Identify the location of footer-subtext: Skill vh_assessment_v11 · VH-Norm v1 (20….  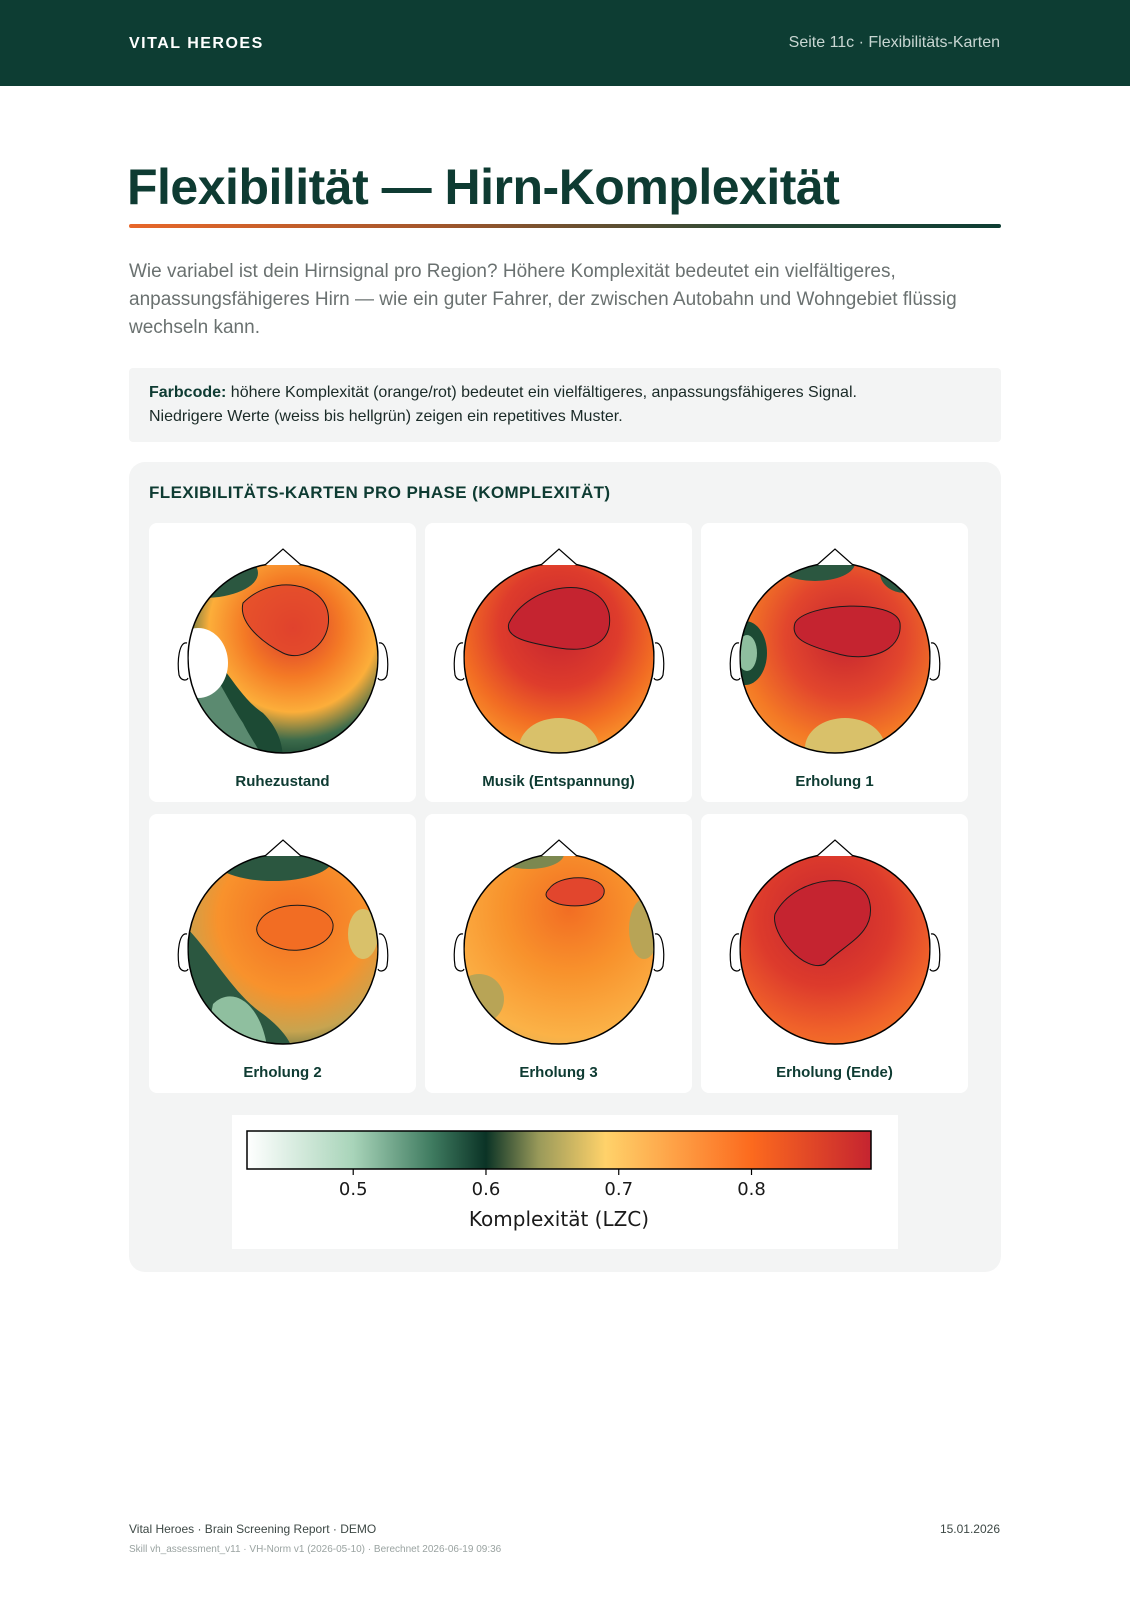
(315, 1549).